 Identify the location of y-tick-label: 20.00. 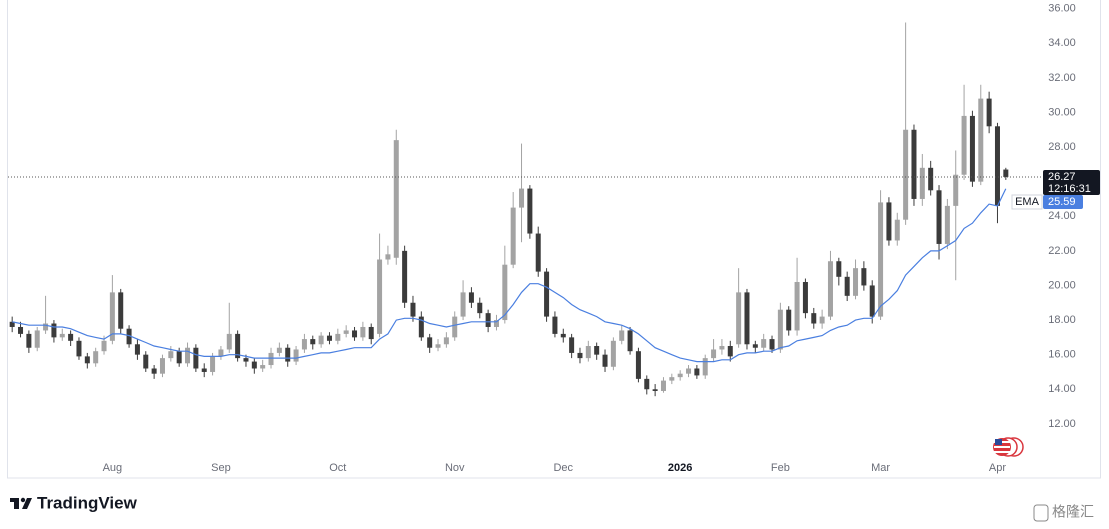
(1062, 285).